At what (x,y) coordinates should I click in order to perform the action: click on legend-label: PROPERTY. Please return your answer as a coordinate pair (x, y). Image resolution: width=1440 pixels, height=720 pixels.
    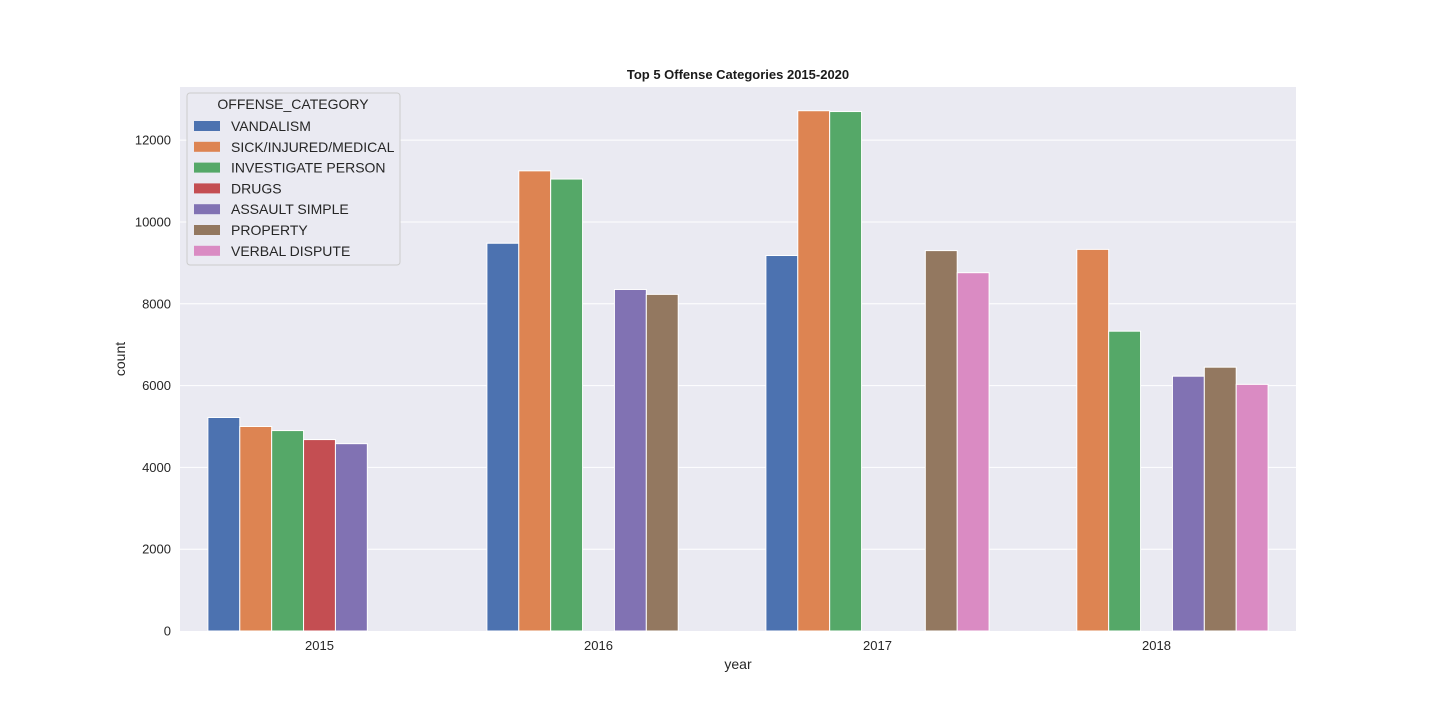
    Looking at the image, I should click on (269, 230).